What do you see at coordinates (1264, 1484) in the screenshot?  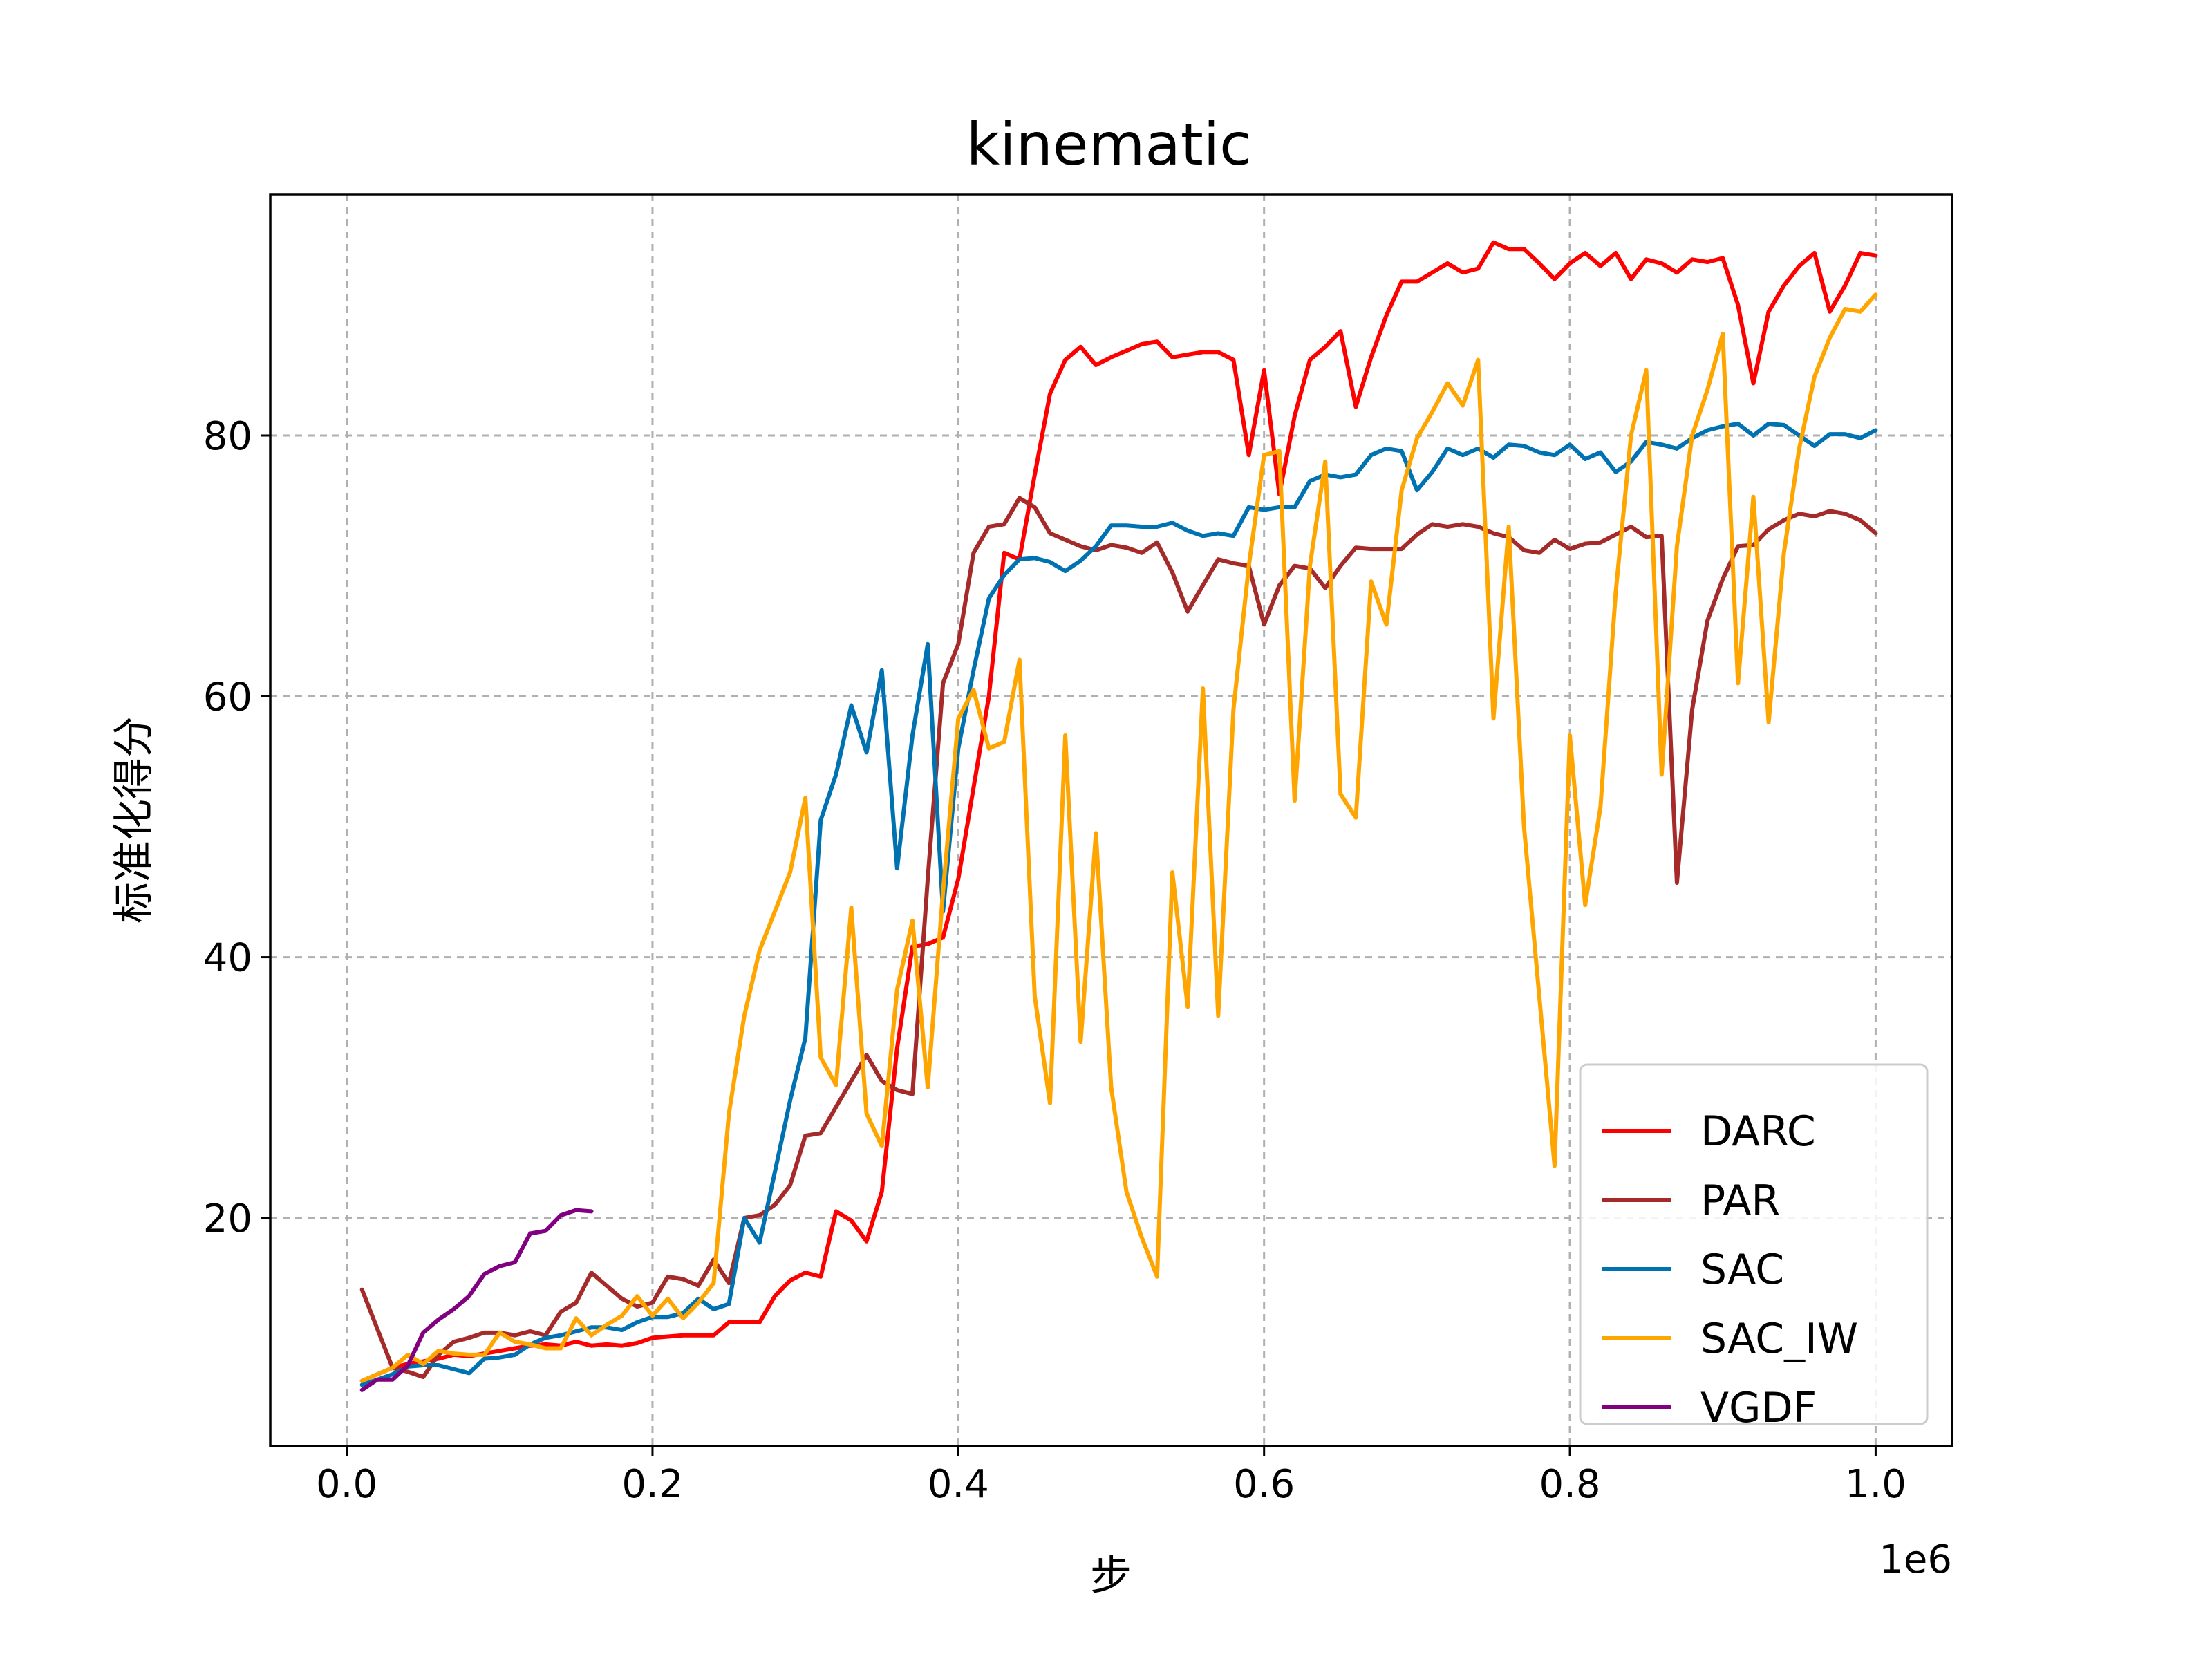 I see `x-tick-label: 0.6` at bounding box center [1264, 1484].